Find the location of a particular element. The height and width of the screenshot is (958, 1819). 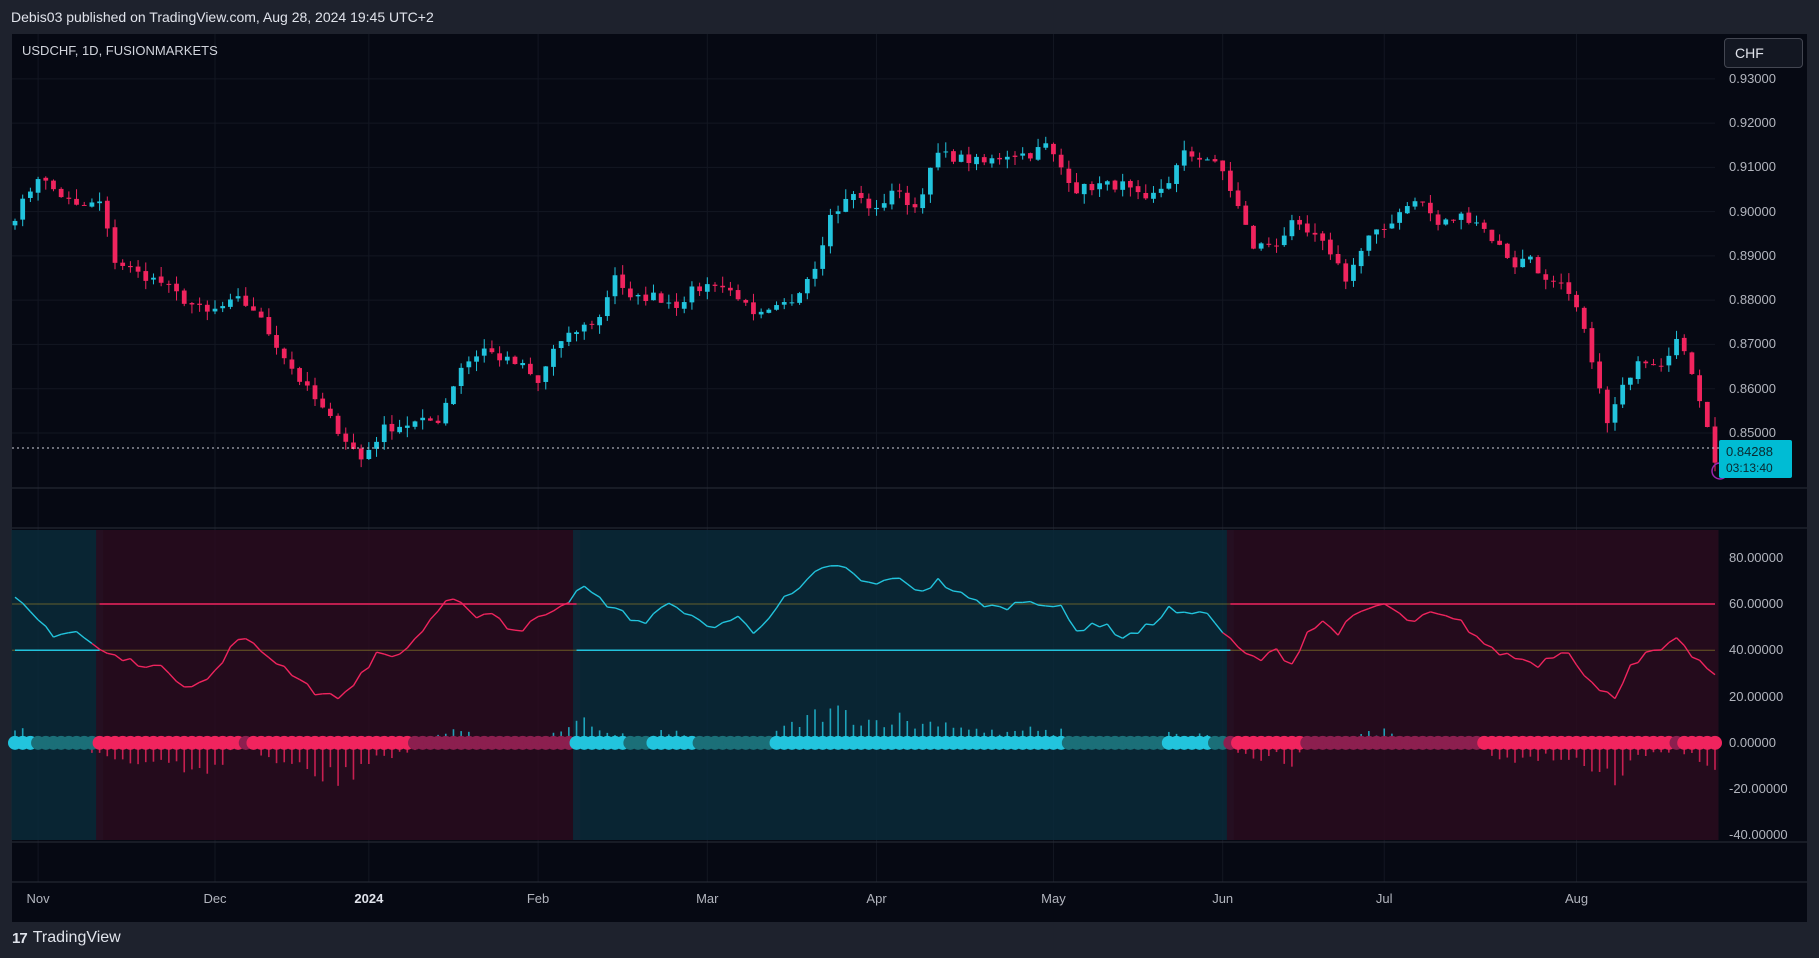

currency-button: CHF is located at coordinates (1763, 53).